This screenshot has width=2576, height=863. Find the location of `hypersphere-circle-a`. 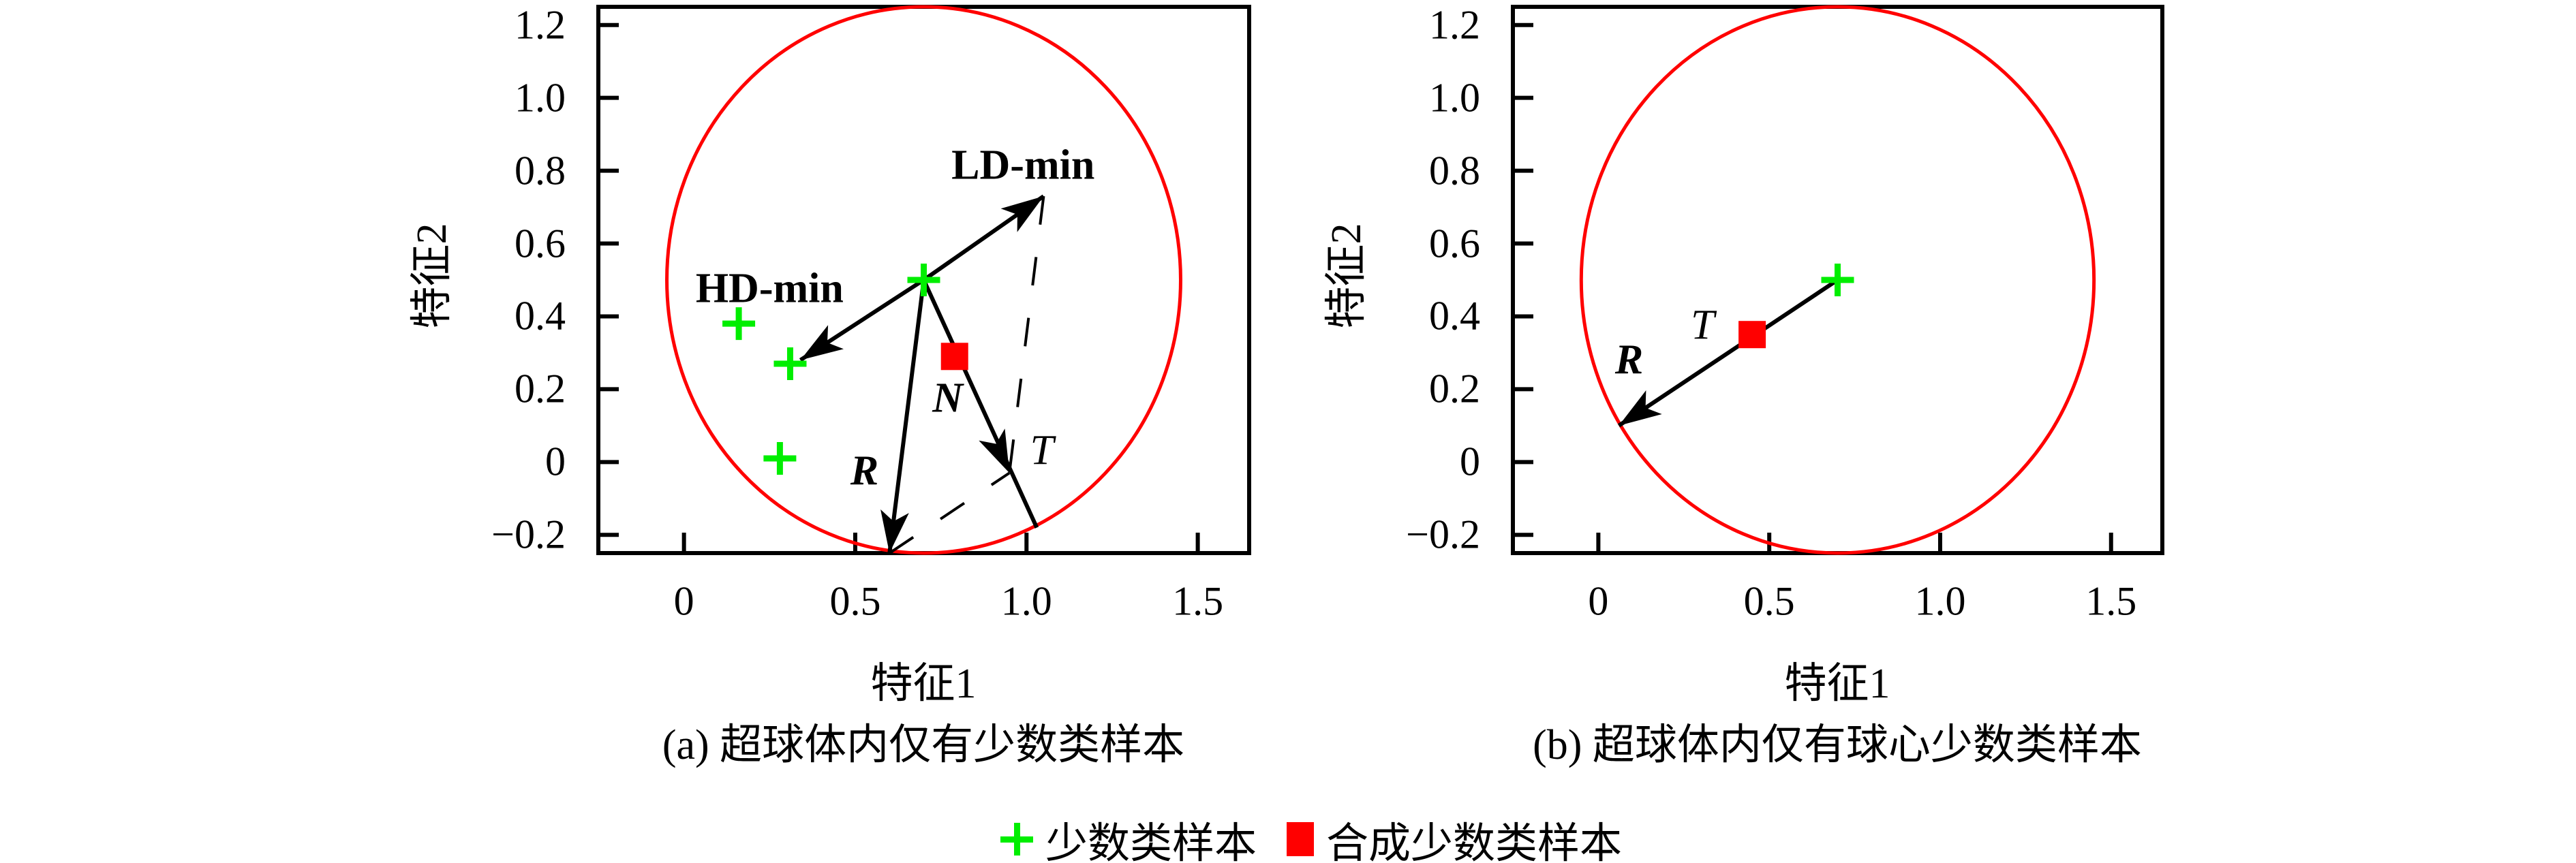

hypersphere-circle-a is located at coordinates (923, 280).